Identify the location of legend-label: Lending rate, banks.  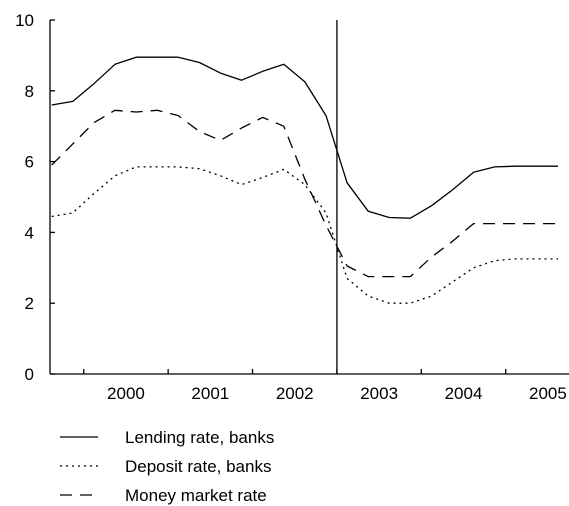
(199, 437).